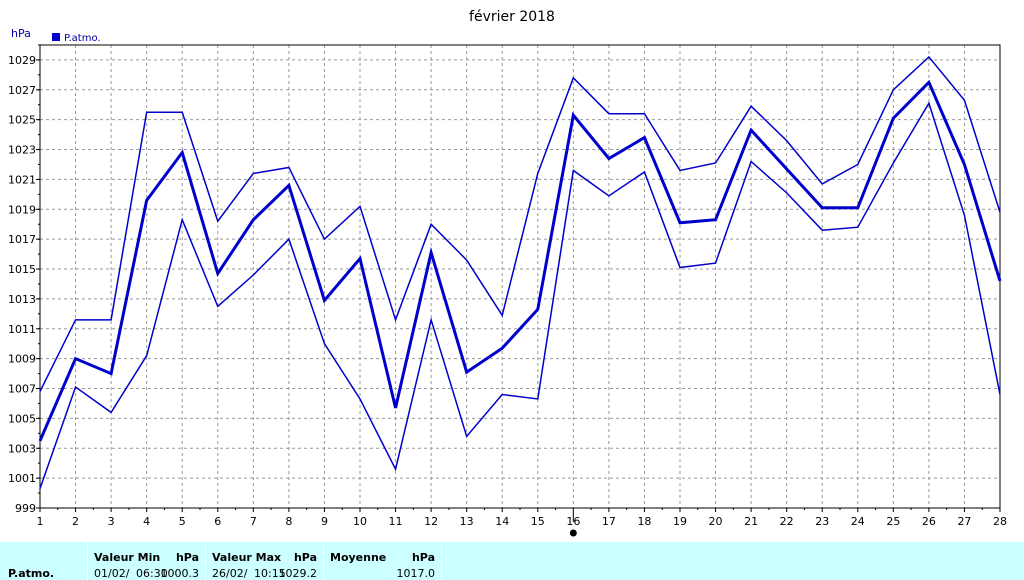 This screenshot has height=580, width=1024. Describe the element at coordinates (22, 179) in the screenshot. I see `y-tick-label: 1021` at that location.